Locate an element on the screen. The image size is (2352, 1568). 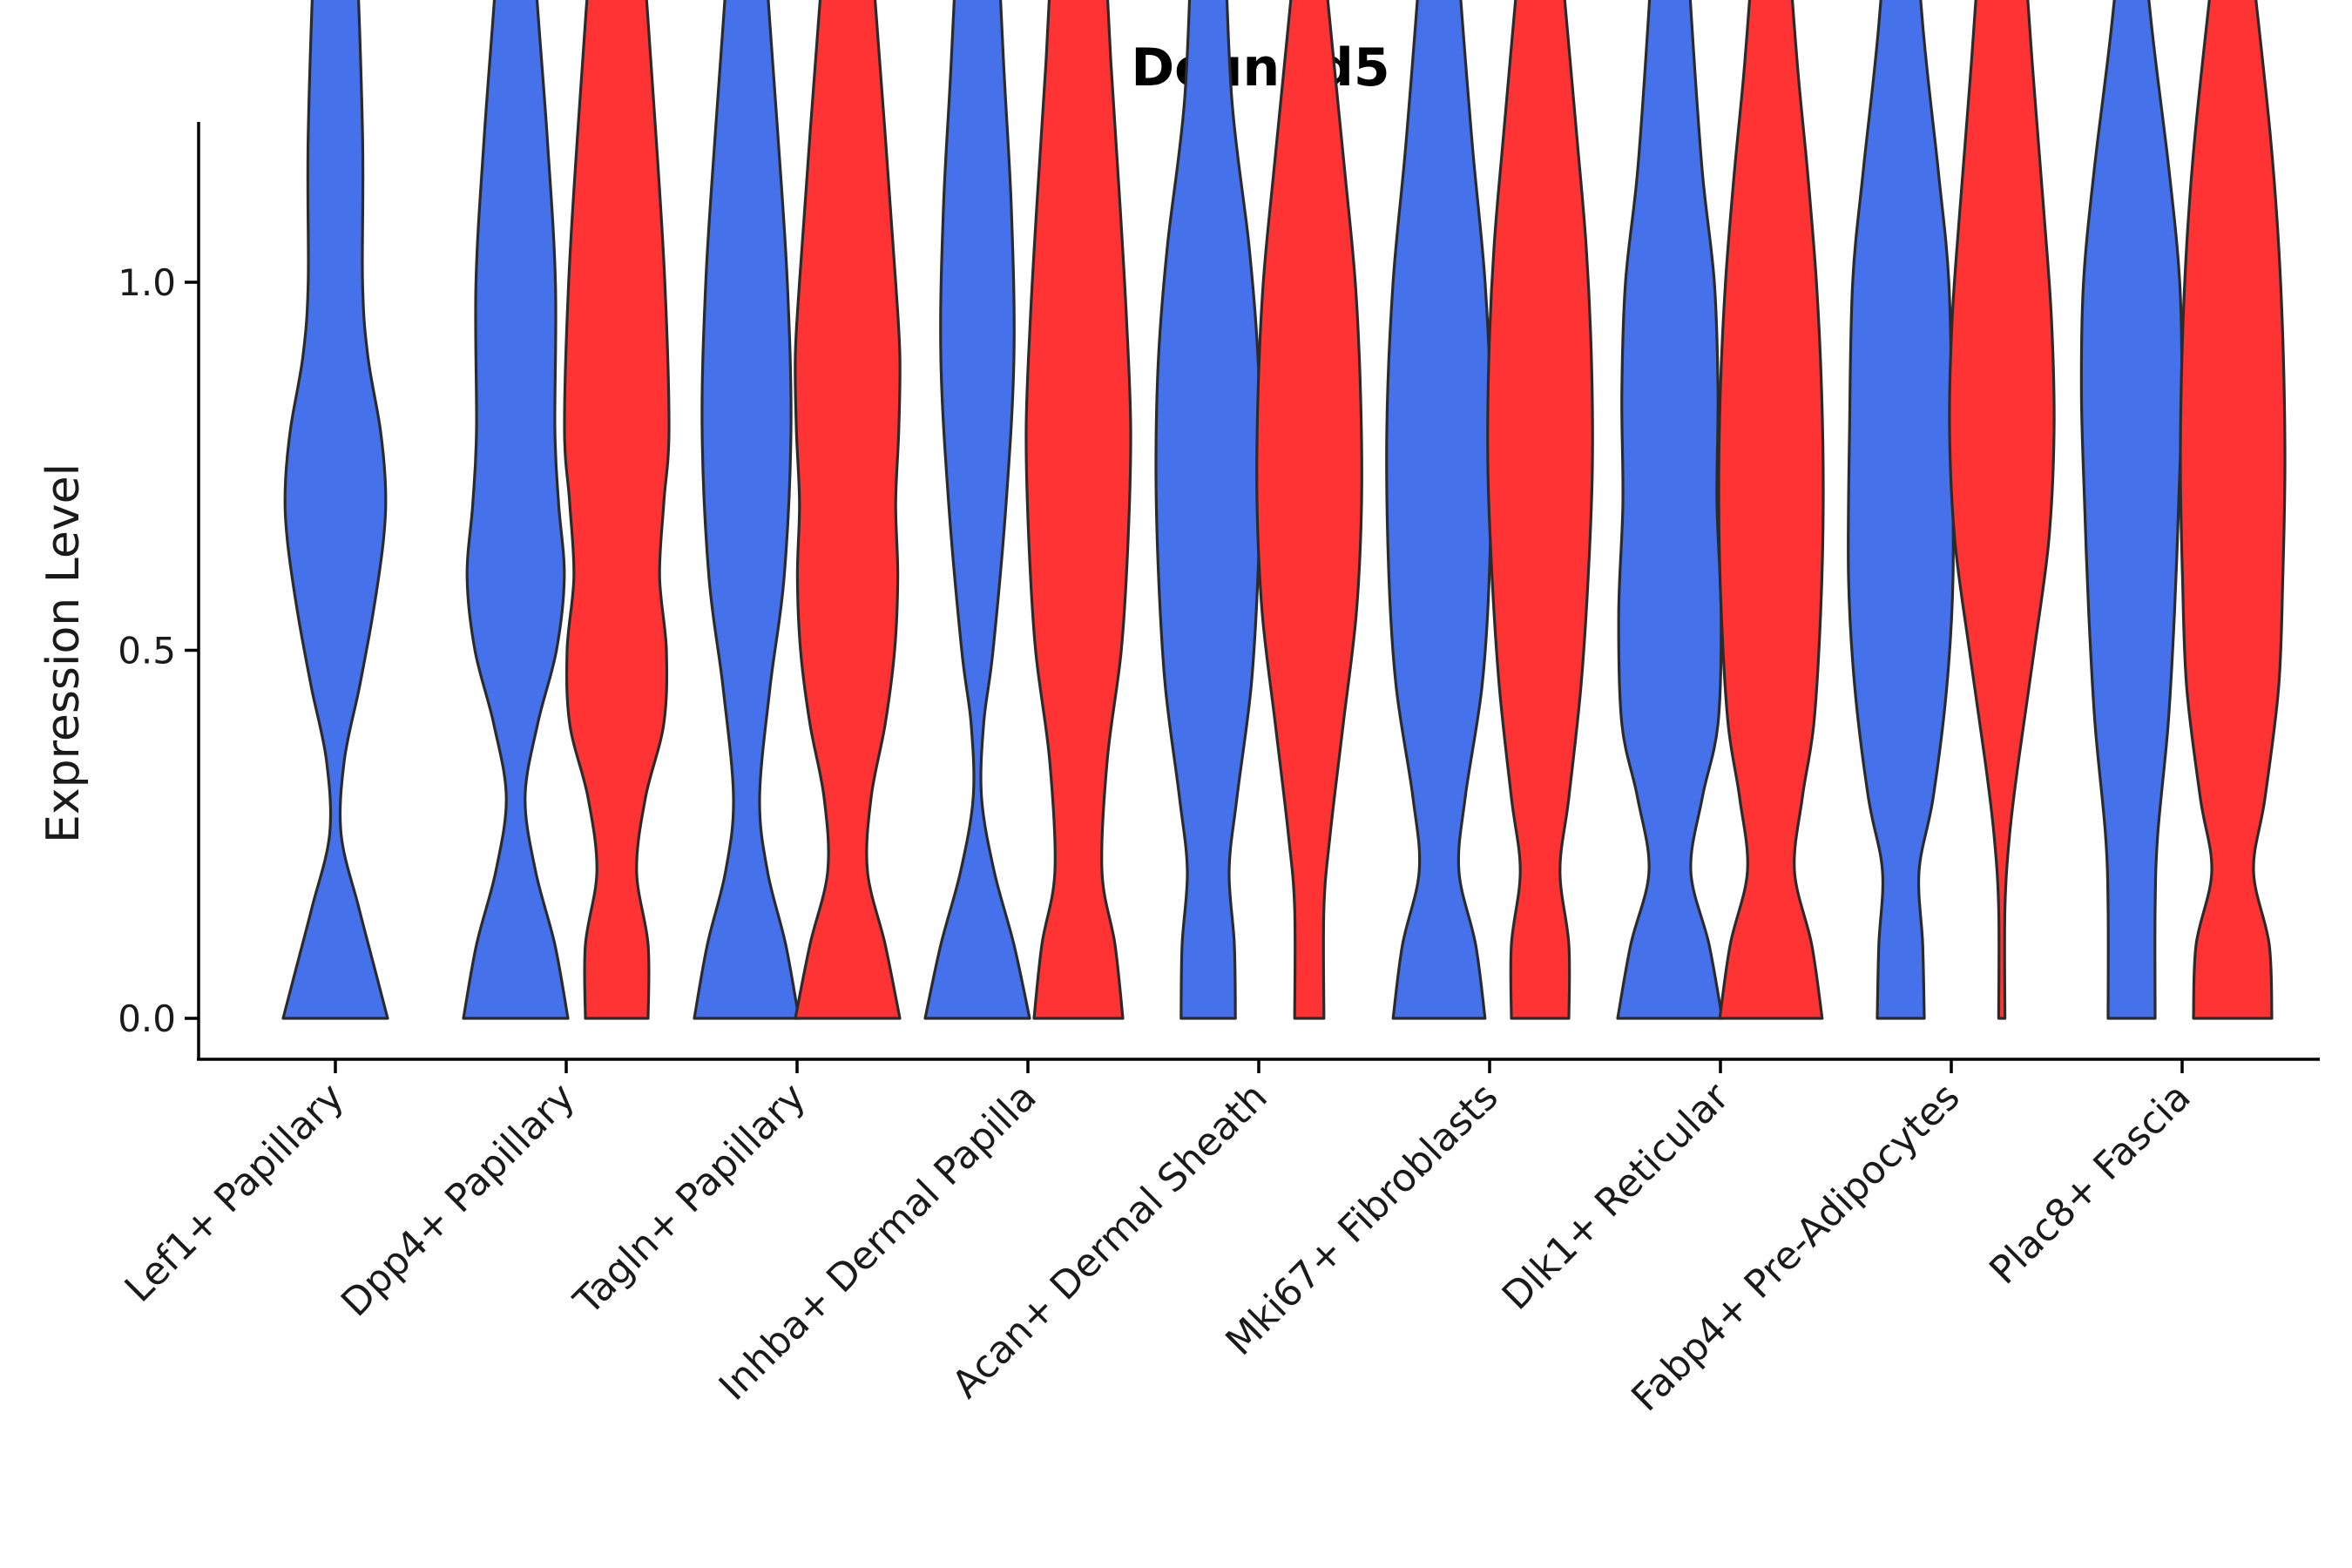
x-category-label-8: Plac8+ Fascia is located at coordinates (2090, 1184).